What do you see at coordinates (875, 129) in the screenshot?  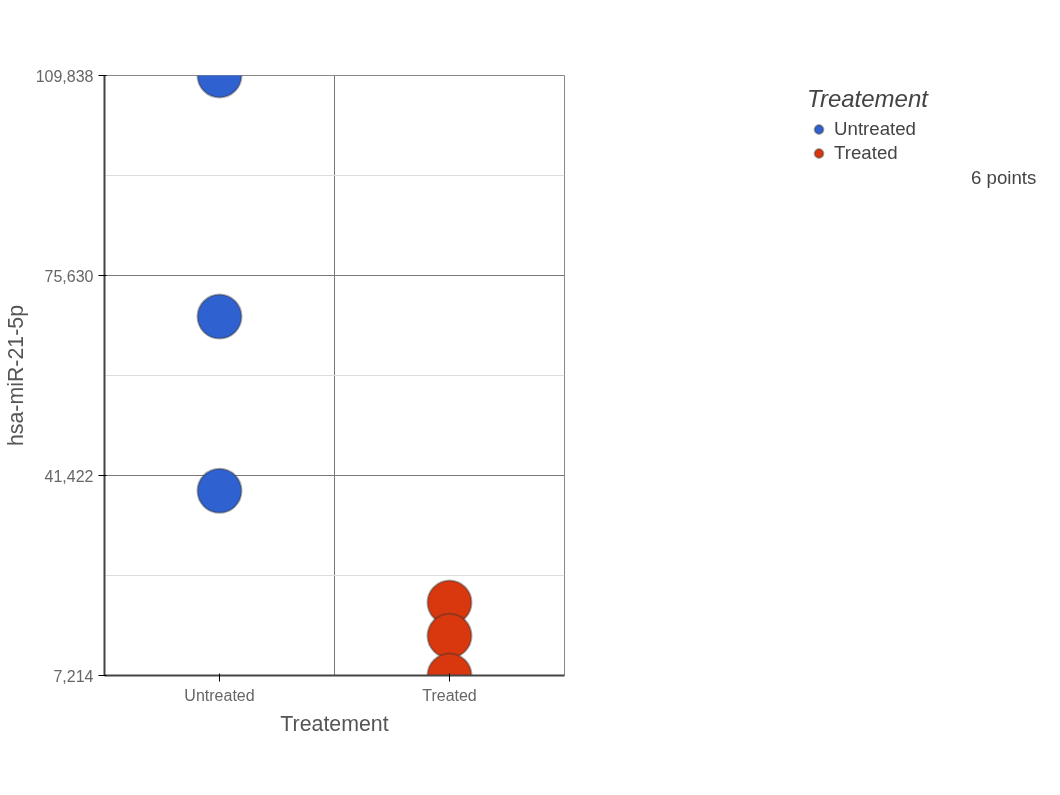 I see `legend-label: Untreated` at bounding box center [875, 129].